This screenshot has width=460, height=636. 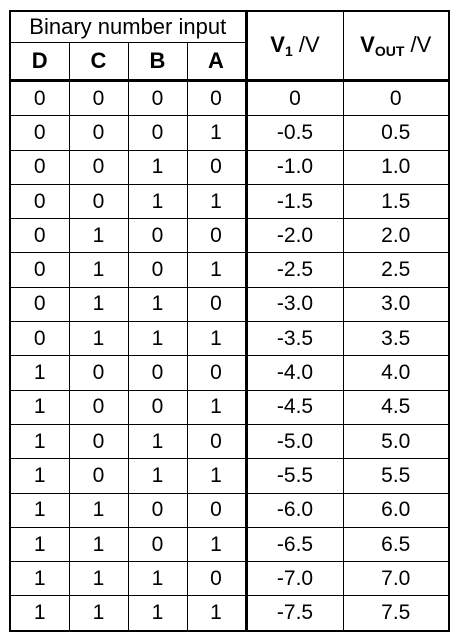 What do you see at coordinates (294, 201) in the screenshot?
I see `v1-cell: -1.5` at bounding box center [294, 201].